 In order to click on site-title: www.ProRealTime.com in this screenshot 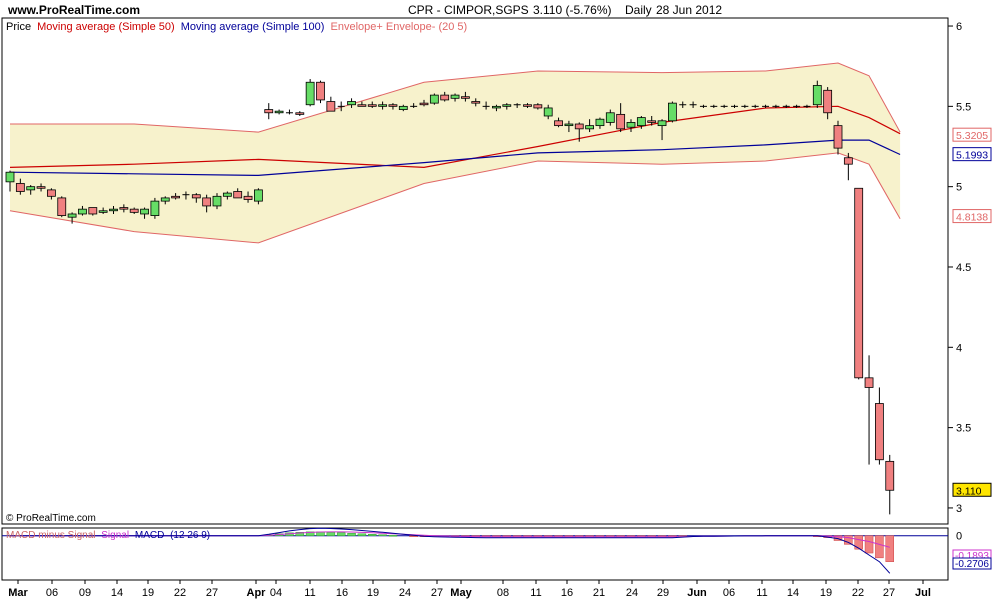, I will do `click(73, 10)`.